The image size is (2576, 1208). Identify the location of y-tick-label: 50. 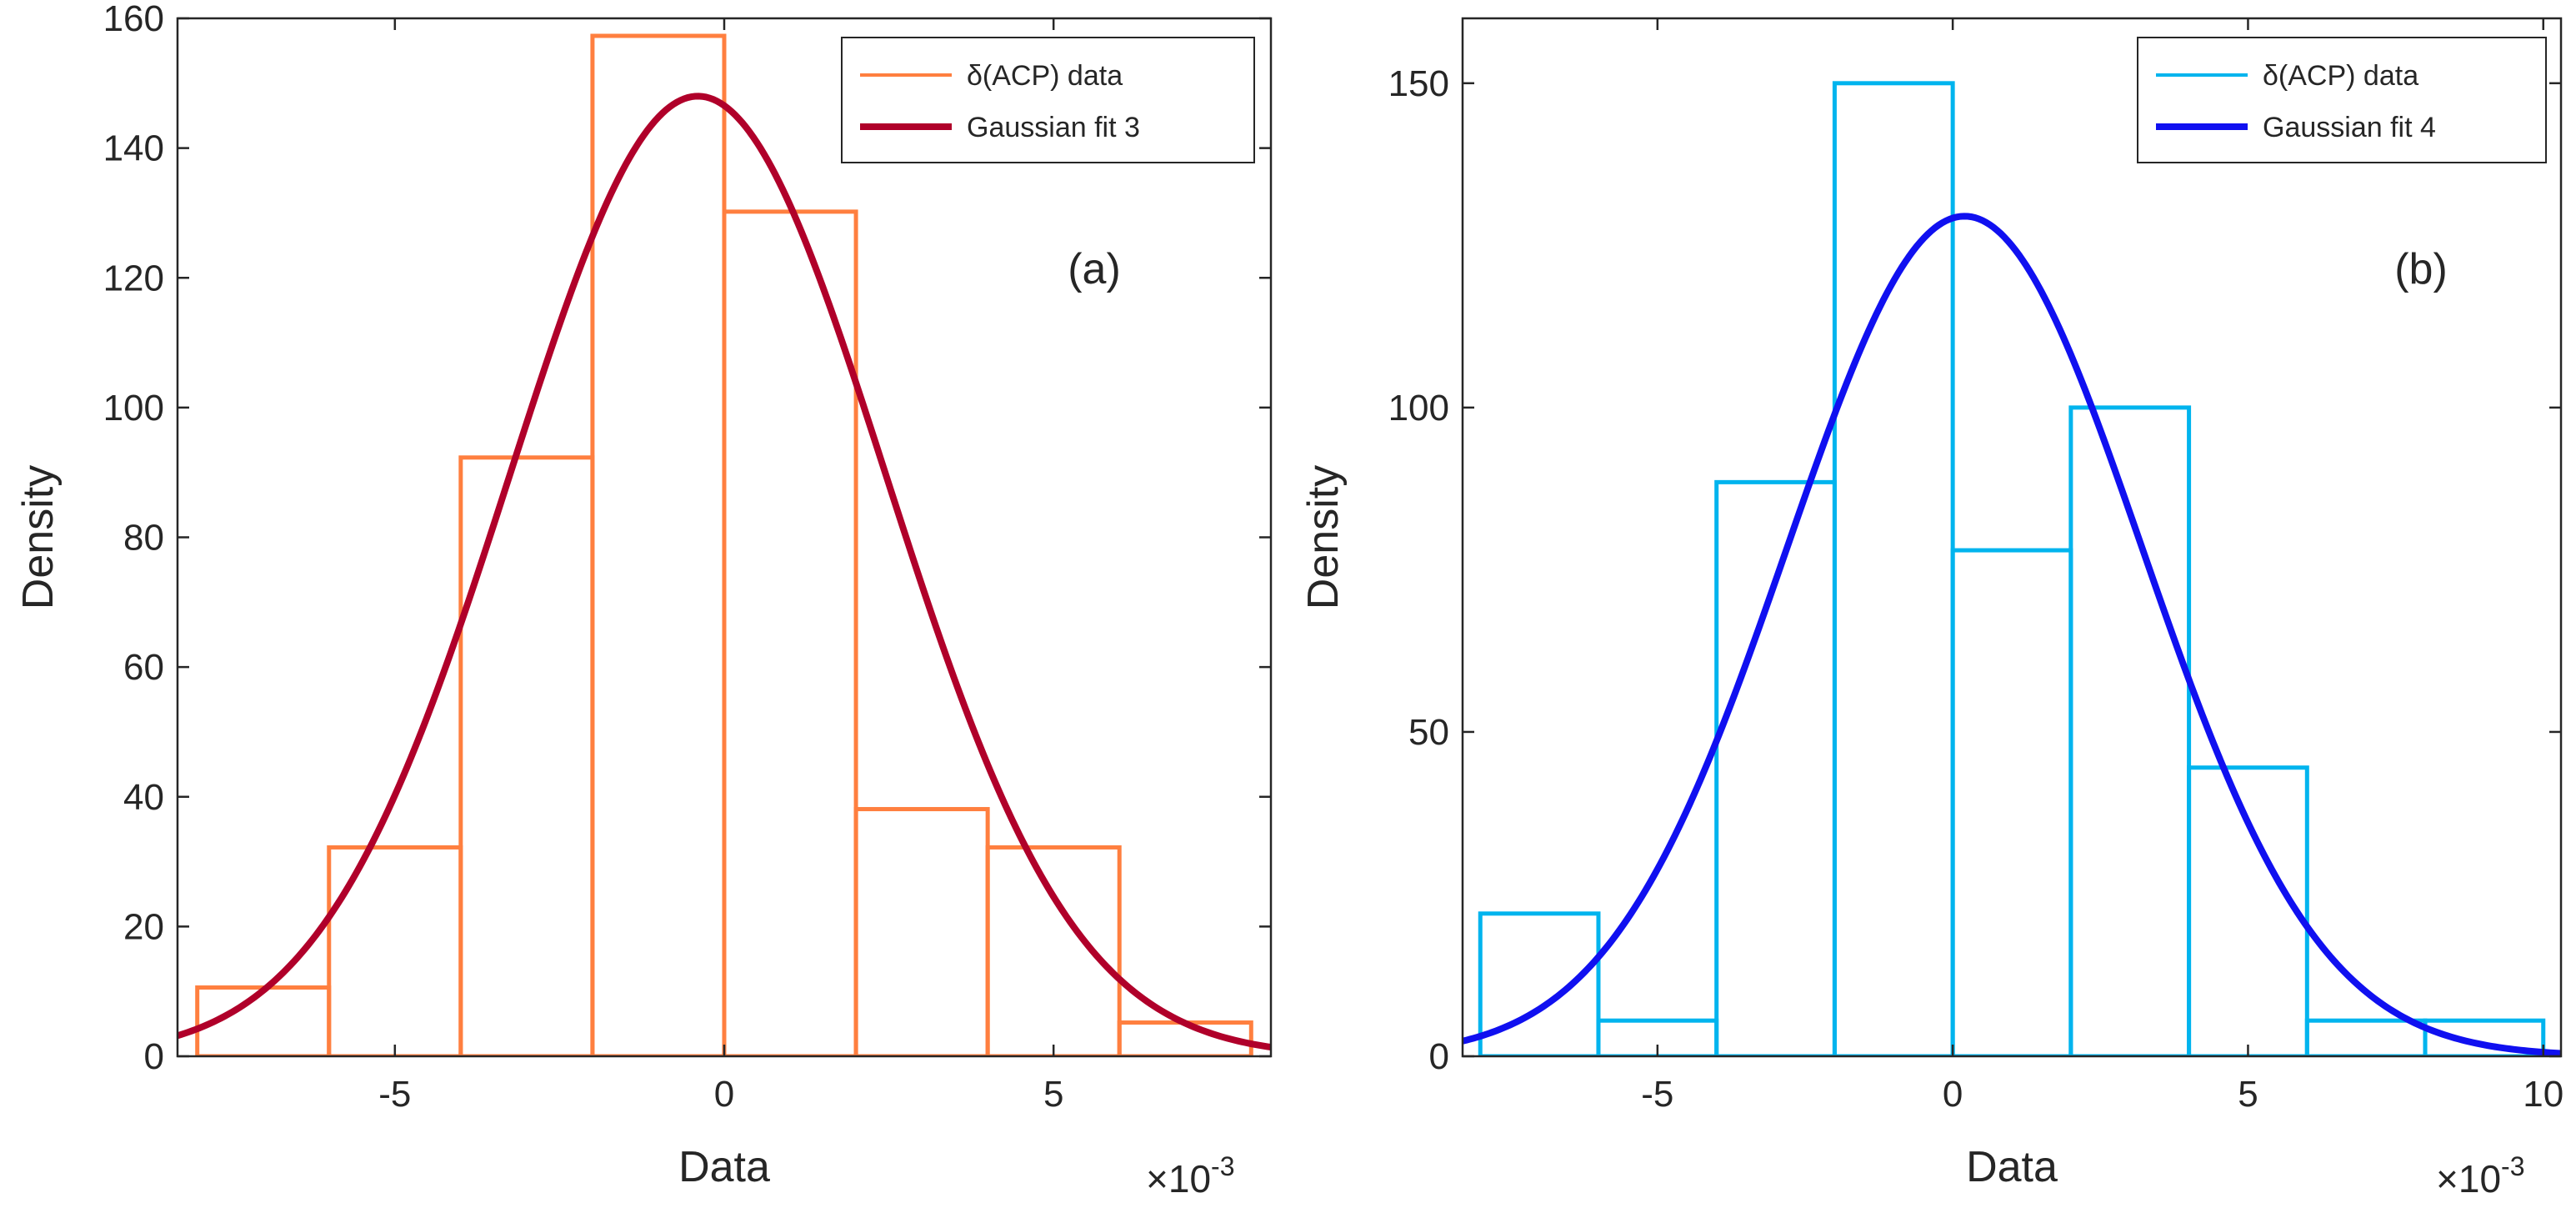
(1429, 732).